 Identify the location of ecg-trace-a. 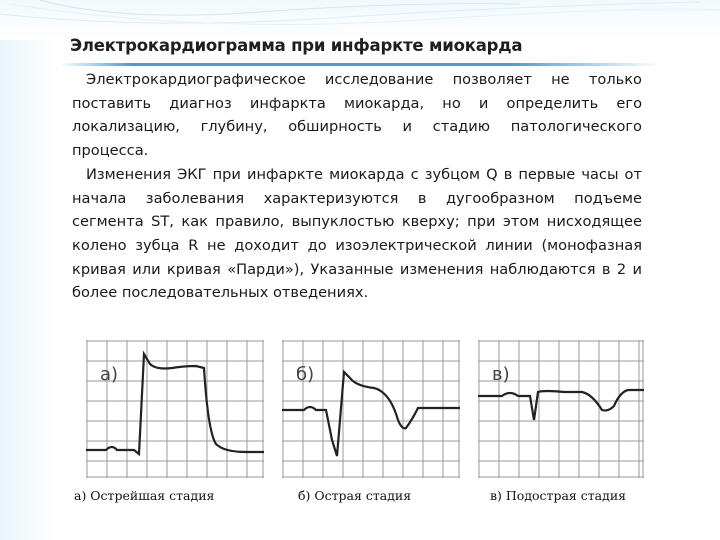
(175, 403).